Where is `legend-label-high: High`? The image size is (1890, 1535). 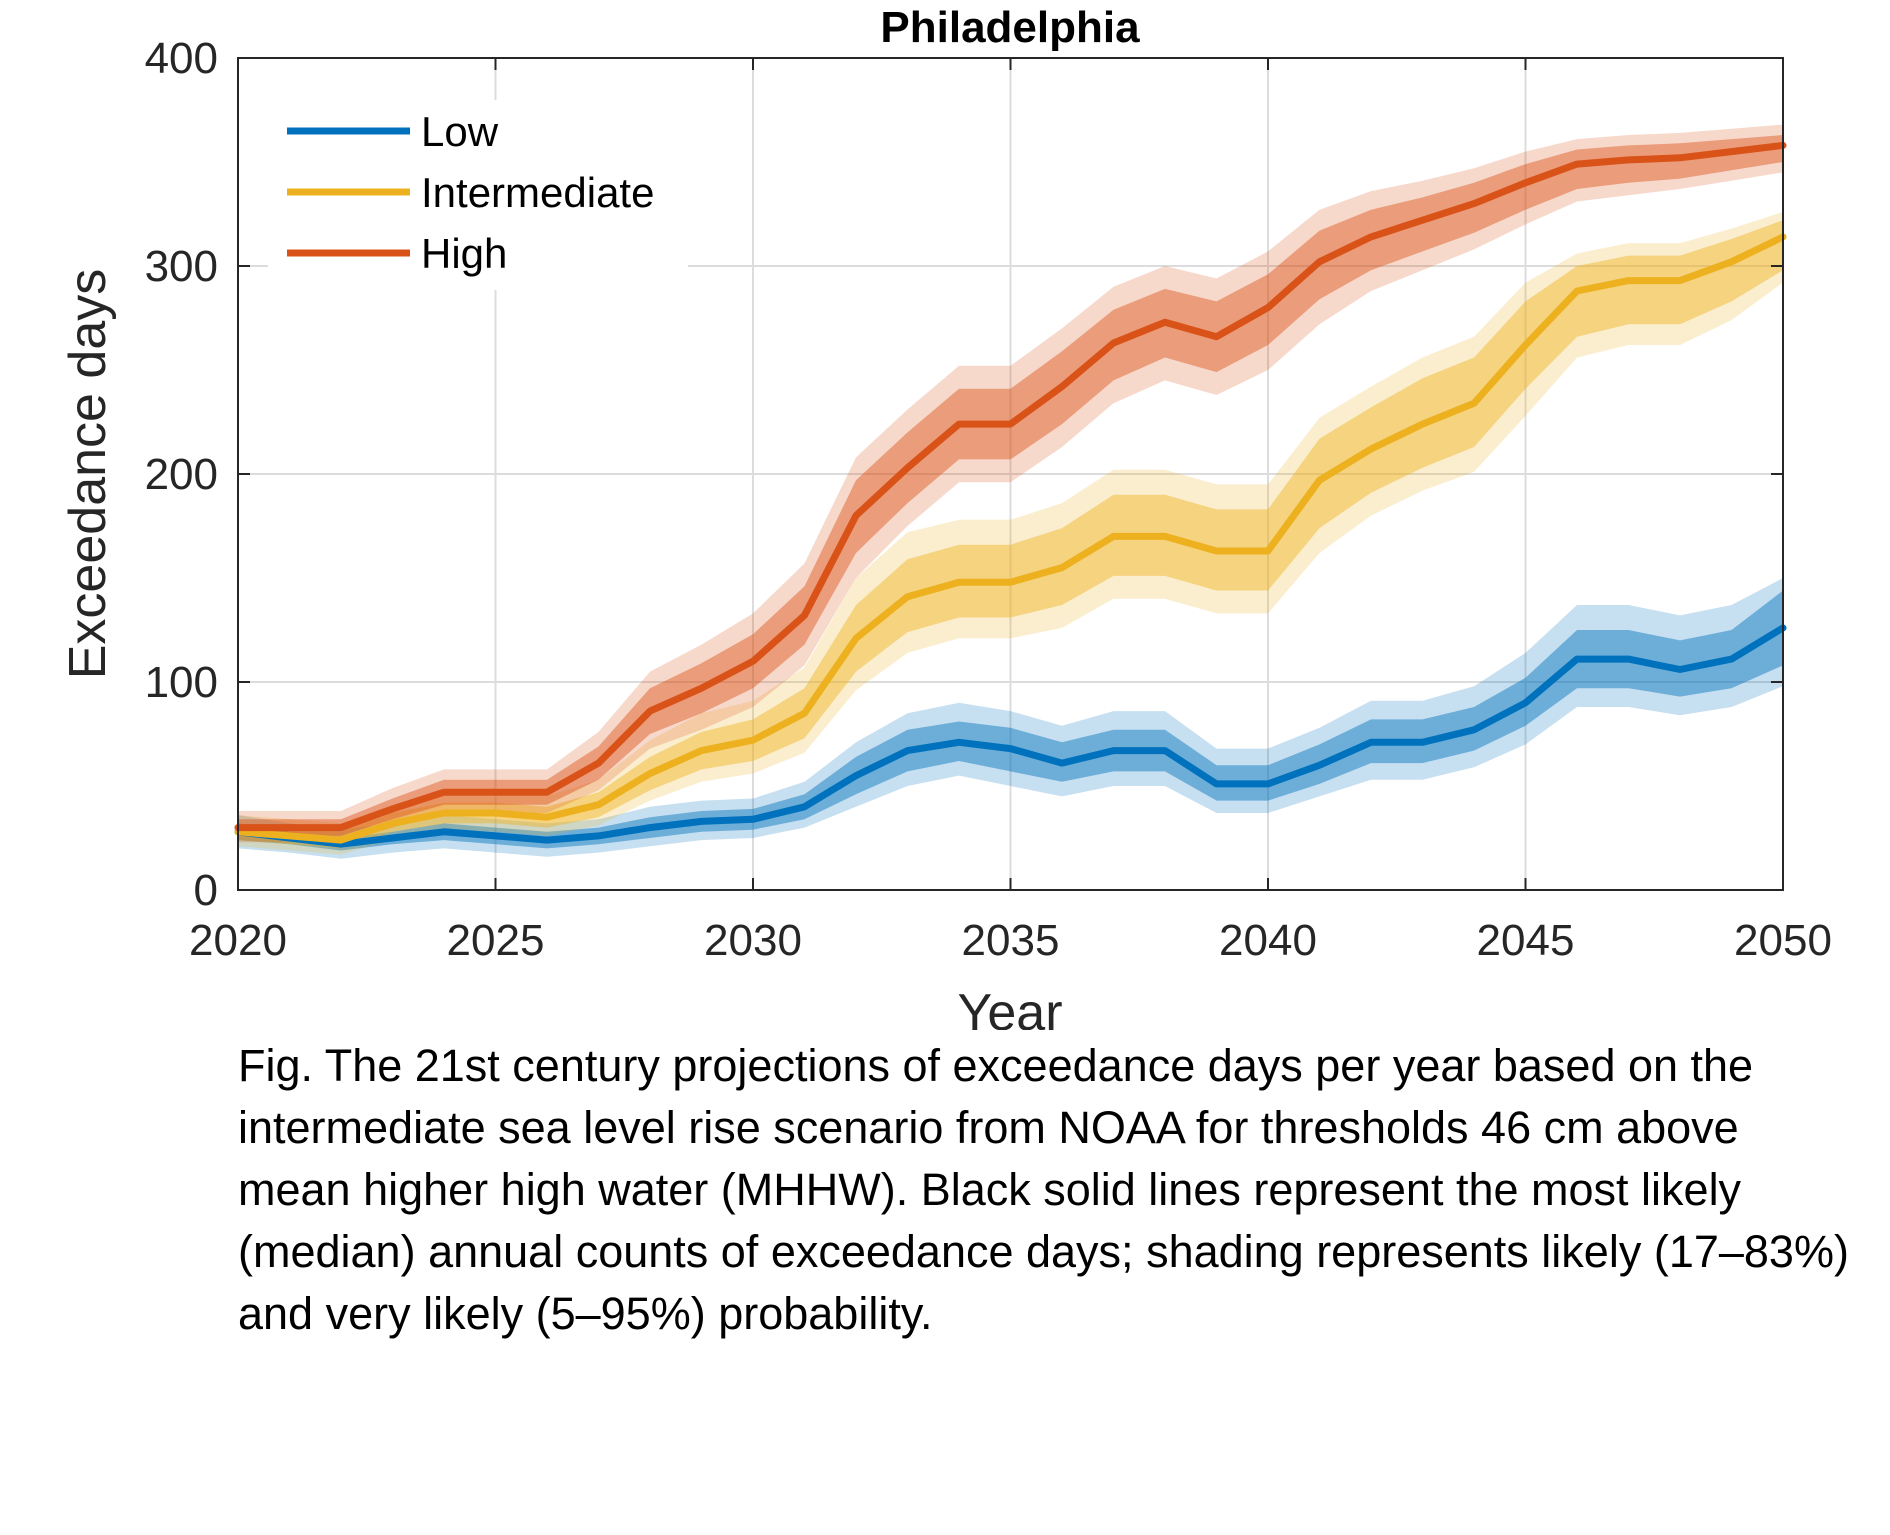
legend-label-high: High is located at coordinates (464, 253).